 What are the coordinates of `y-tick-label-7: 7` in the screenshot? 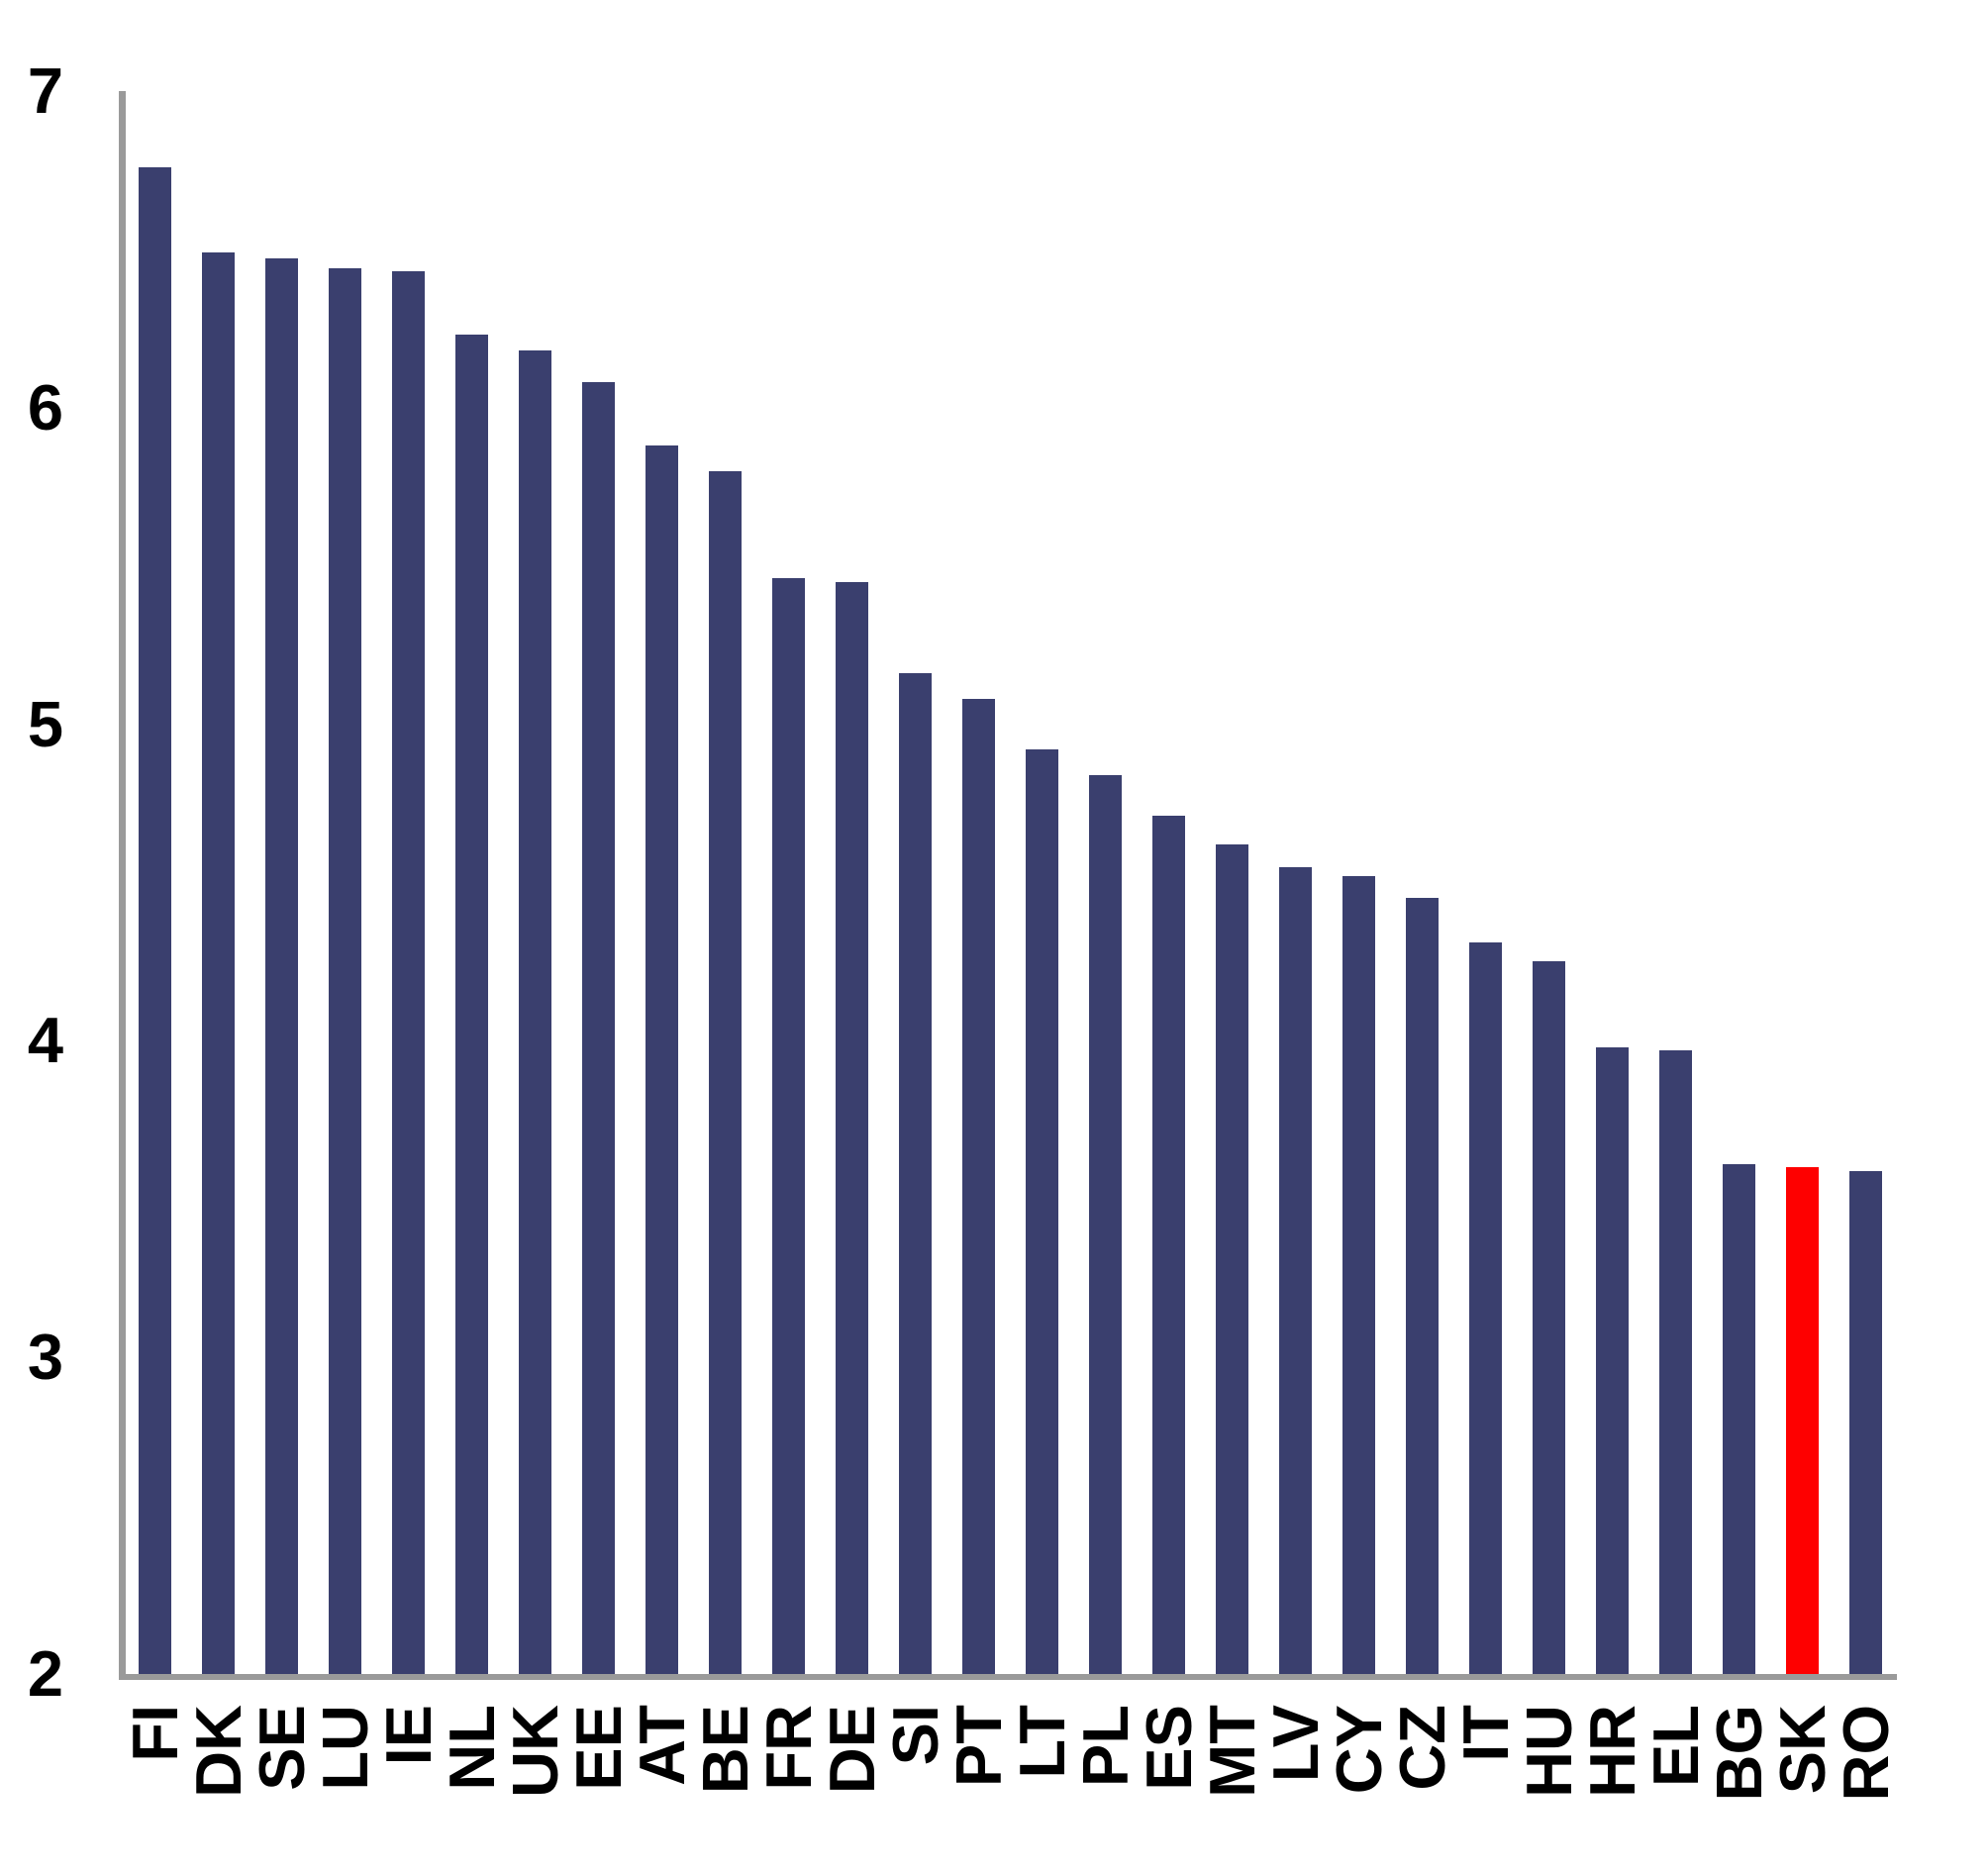 It's located at (45, 90).